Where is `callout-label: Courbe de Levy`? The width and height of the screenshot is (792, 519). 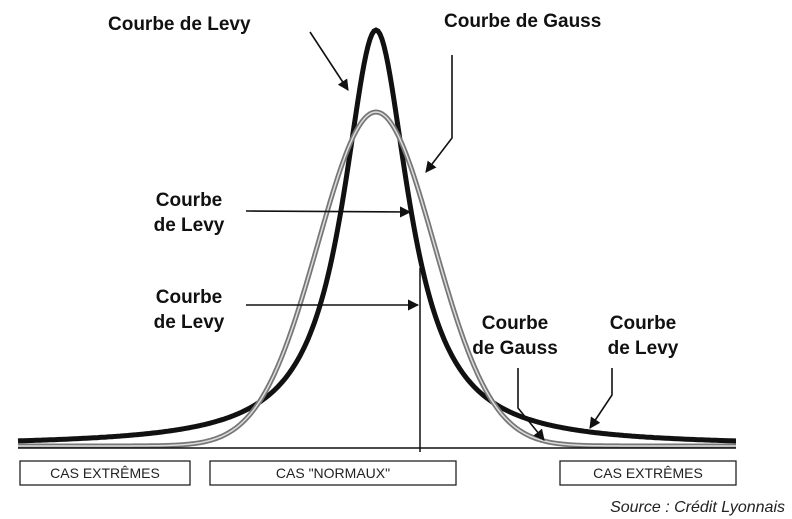
callout-label: Courbe de Levy is located at coordinates (179, 24).